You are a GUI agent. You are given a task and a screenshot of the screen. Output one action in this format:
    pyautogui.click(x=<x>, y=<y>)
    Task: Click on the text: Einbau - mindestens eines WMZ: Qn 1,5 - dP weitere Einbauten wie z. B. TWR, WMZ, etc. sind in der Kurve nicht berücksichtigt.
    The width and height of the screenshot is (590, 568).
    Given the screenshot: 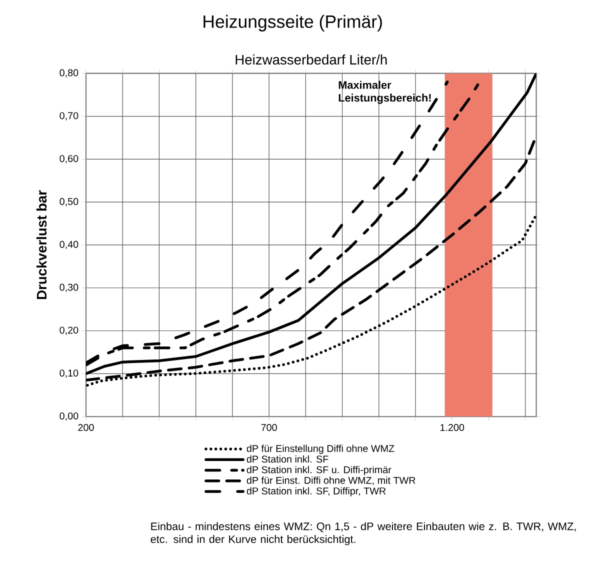 What is the action you would take?
    pyautogui.click(x=363, y=534)
    